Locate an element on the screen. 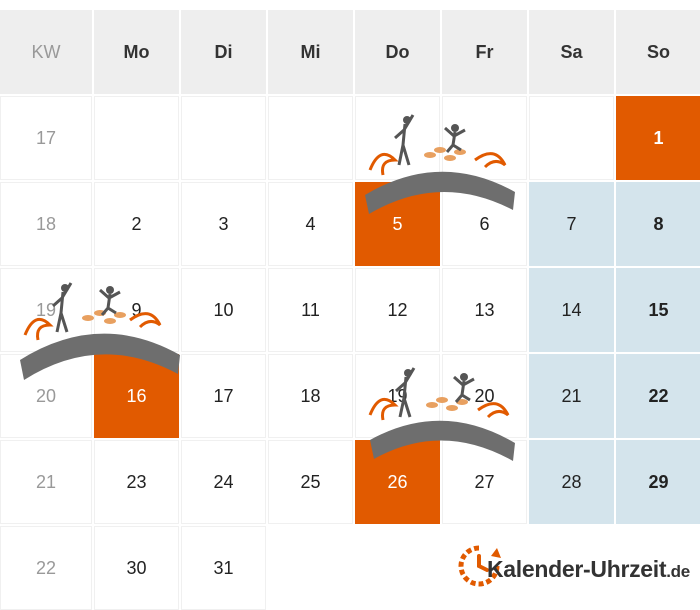 Image resolution: width=700 pixels, height=610 pixels. day-header-mi: Mi is located at coordinates (310, 52).